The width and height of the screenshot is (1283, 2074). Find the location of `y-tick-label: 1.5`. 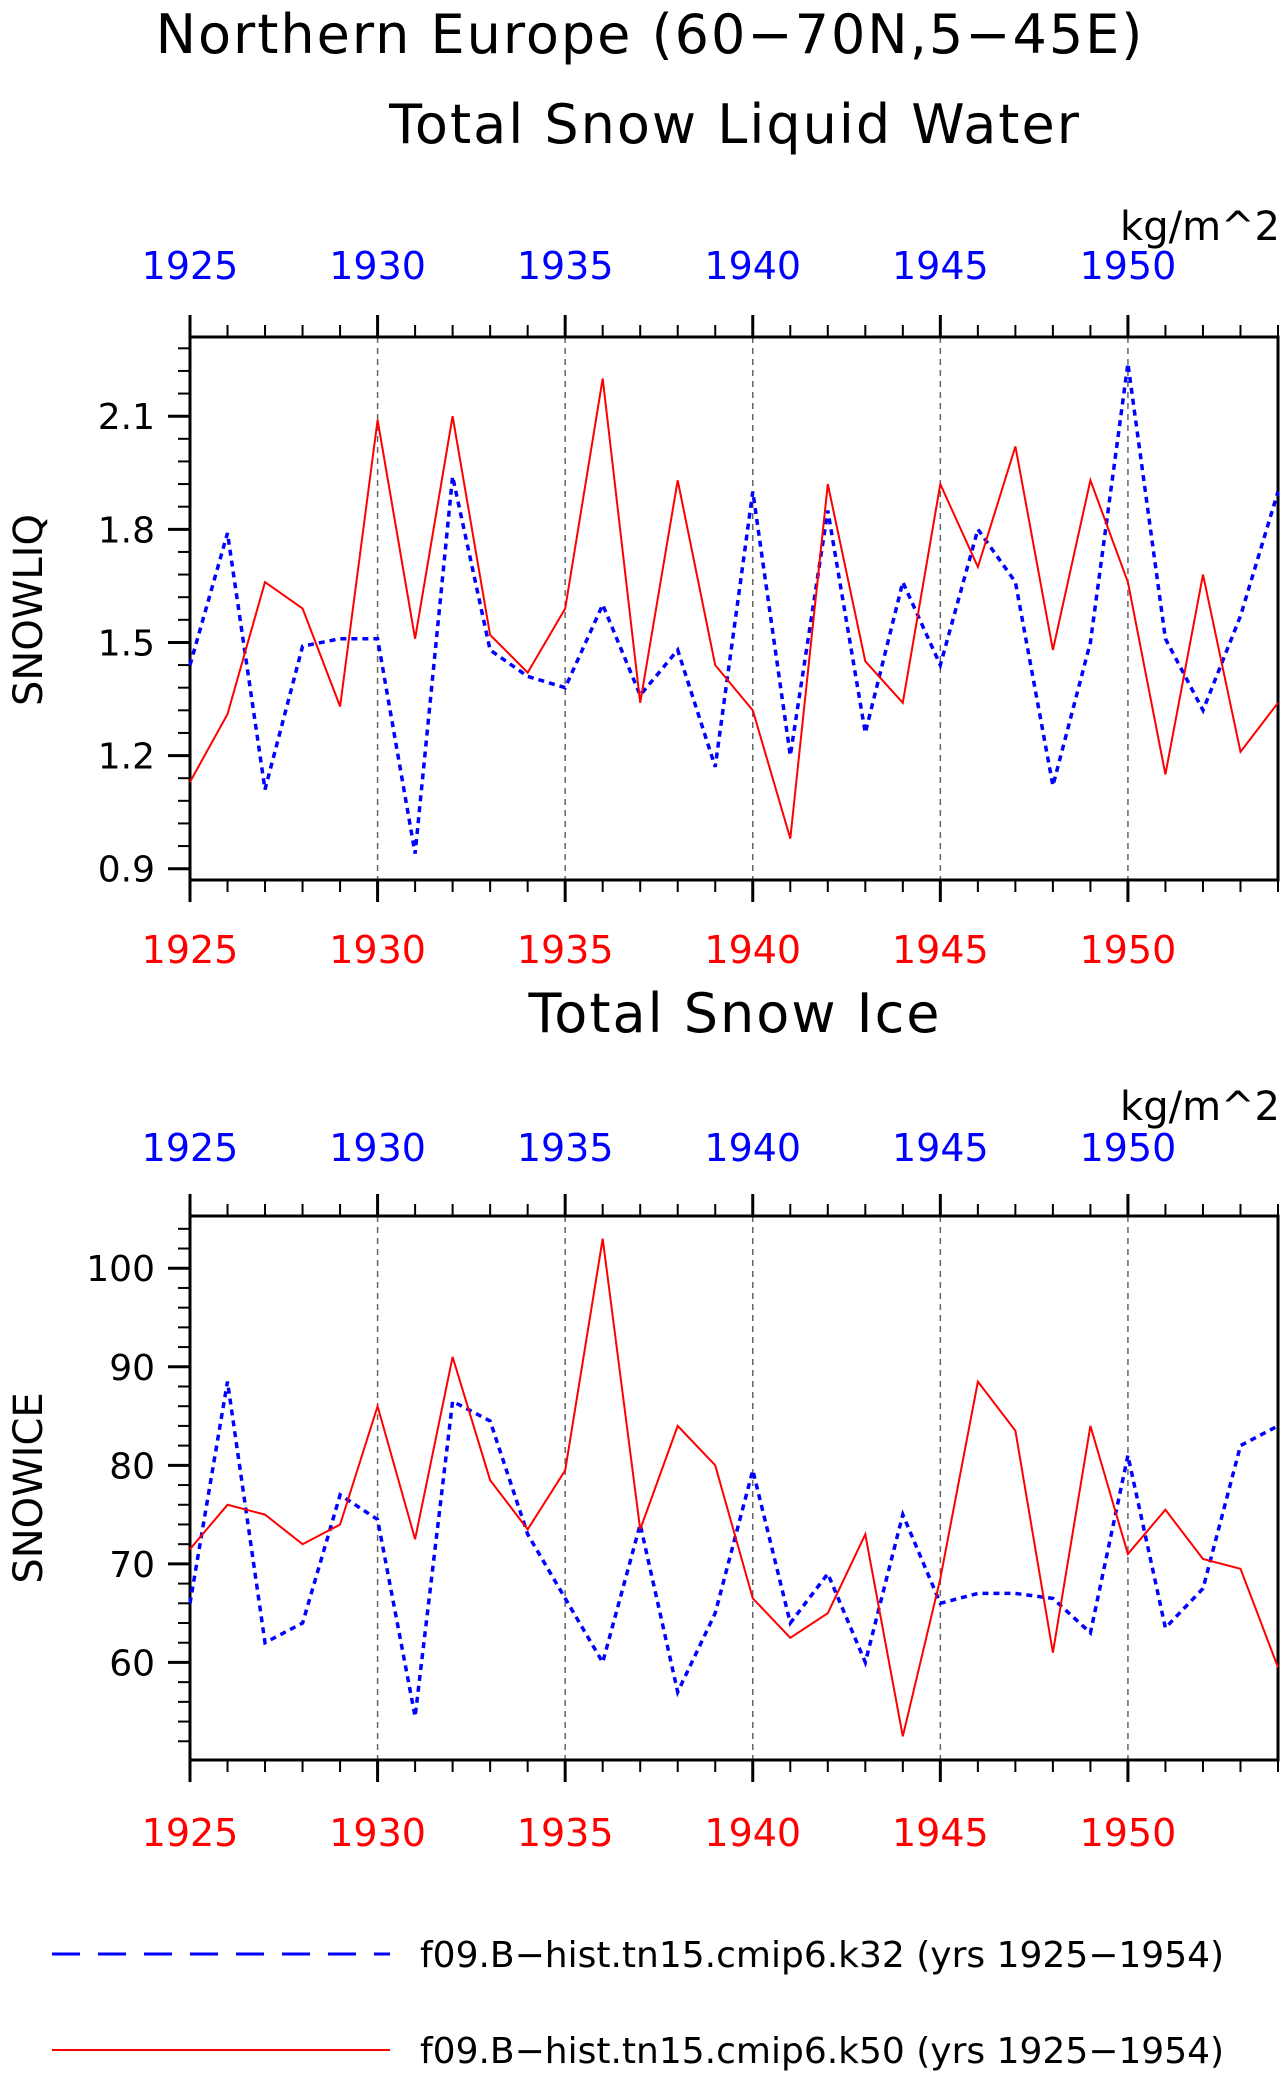

y-tick-label: 1.5 is located at coordinates (126, 643).